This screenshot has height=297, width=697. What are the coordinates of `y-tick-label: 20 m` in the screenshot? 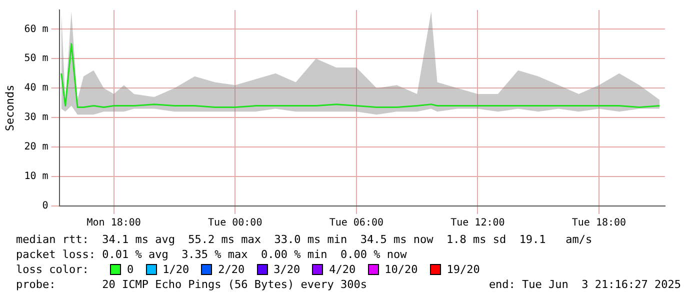 It's located at (36, 147).